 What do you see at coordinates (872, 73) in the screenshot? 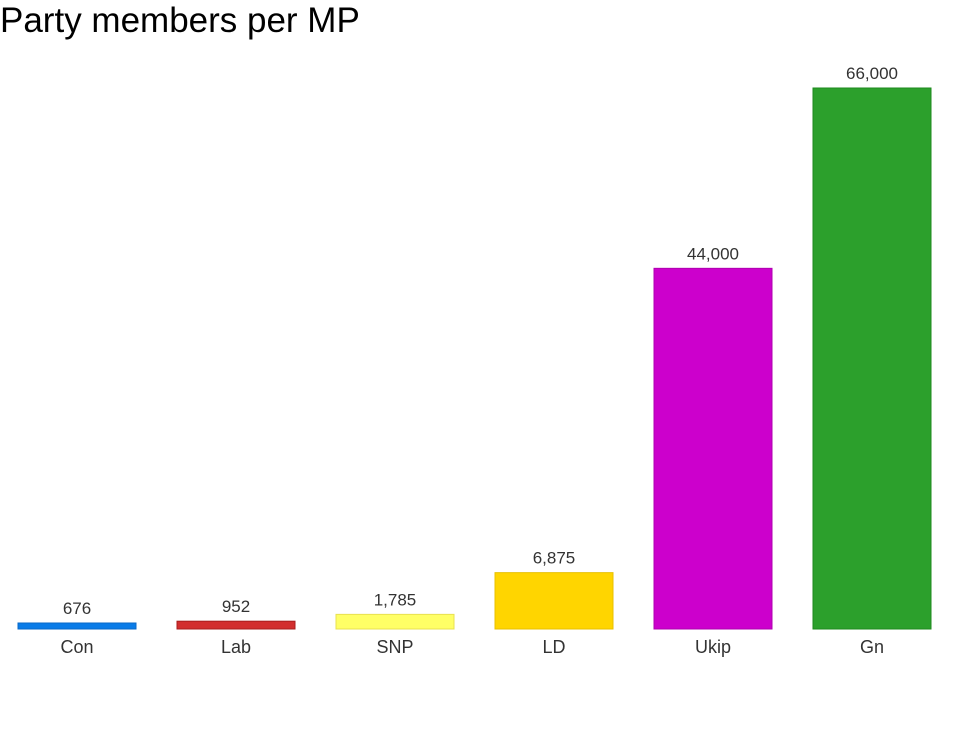
I see `value-label-gn: 66,000` at bounding box center [872, 73].